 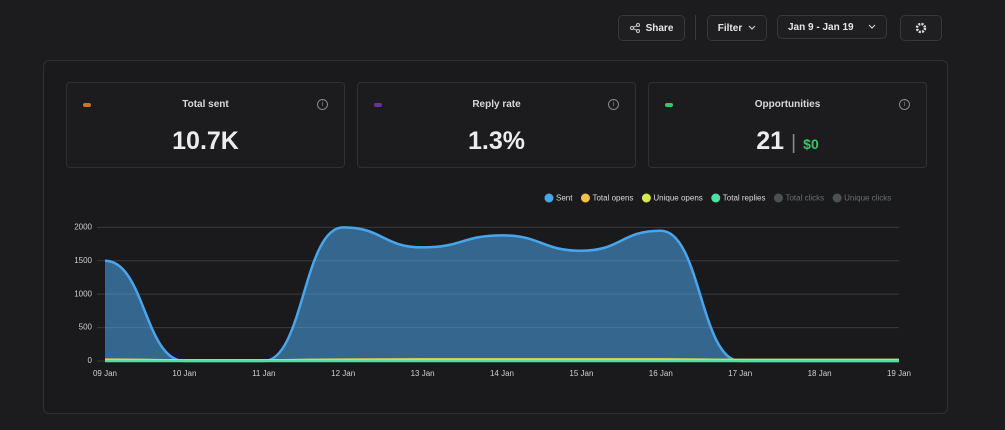 I want to click on card-value: 1.3%, so click(x=496, y=141).